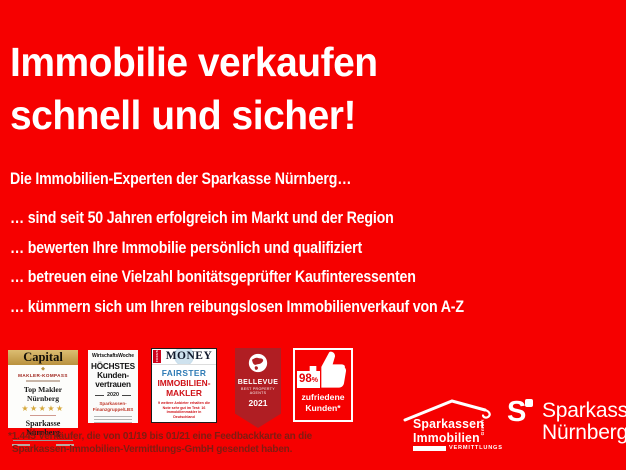 The height and width of the screenshot is (470, 626). Describe the element at coordinates (258, 382) in the screenshot. I see `bellevue-name: BELLEVUE` at that location.